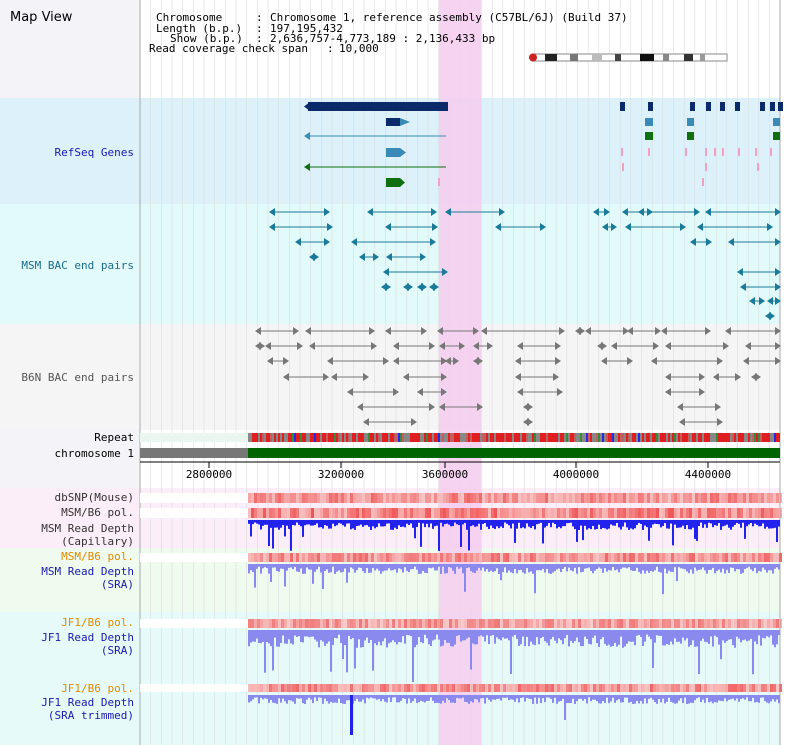  What do you see at coordinates (87, 571) in the screenshot?
I see `msm-depth-sra-label: MSM Read Depth` at bounding box center [87, 571].